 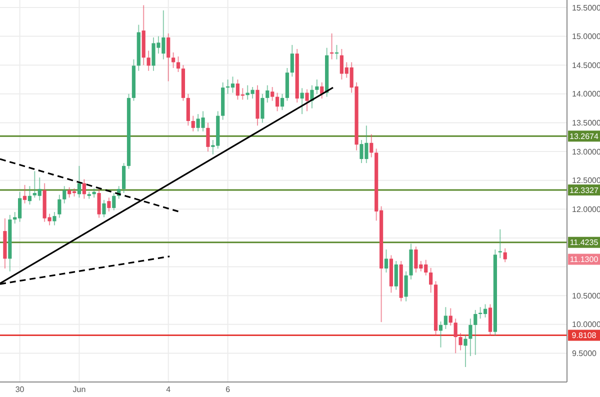 What do you see at coordinates (585, 136) in the screenshot?
I see `ref-line-label: 13.2674` at bounding box center [585, 136].